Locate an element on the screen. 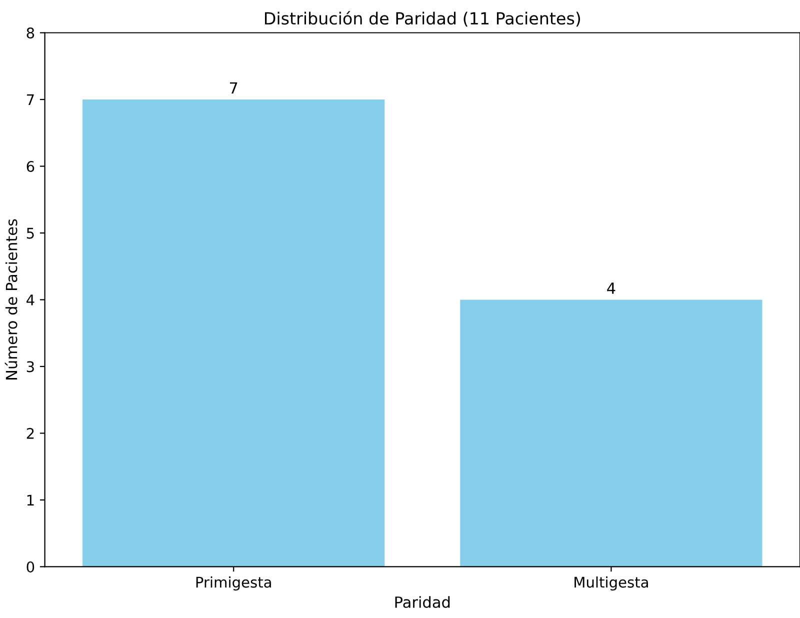 The image size is (800, 618). y-tick-label: 3 is located at coordinates (30, 366).